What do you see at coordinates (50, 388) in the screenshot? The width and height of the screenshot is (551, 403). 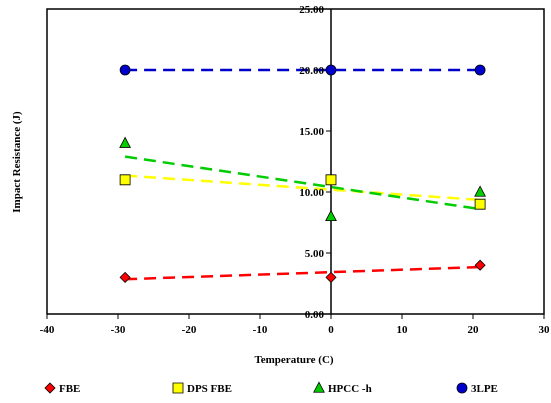 I see `legend-marker-diamond` at bounding box center [50, 388].